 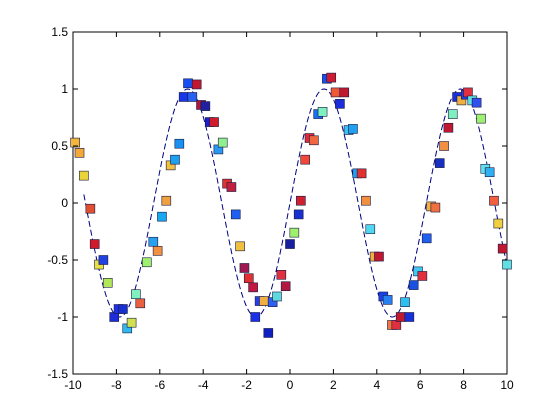 What do you see at coordinates (333, 385) in the screenshot?
I see `x-tick-label-6: 2` at bounding box center [333, 385].